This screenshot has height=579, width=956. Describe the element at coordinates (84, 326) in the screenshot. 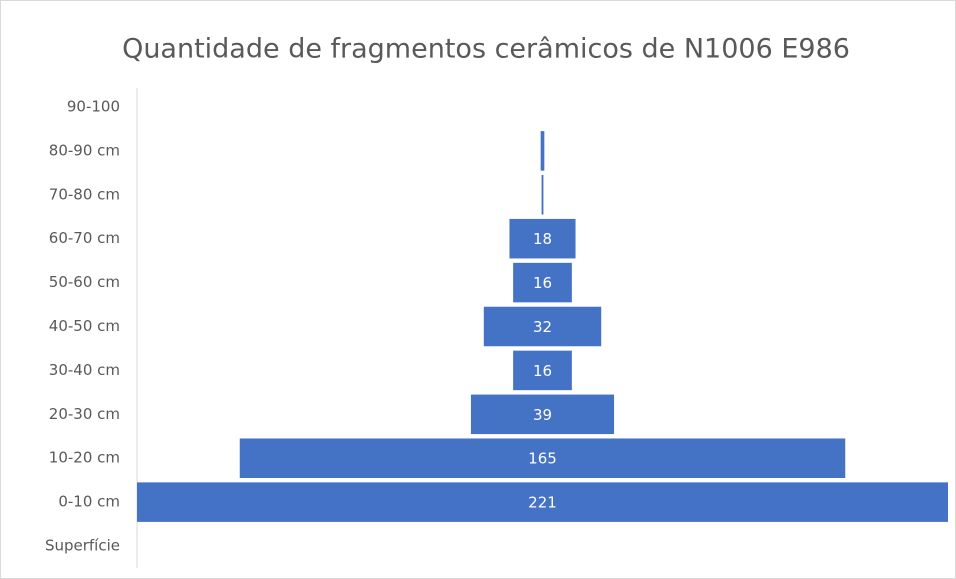

I see `y-tick-label: 40-50 cm` at that location.